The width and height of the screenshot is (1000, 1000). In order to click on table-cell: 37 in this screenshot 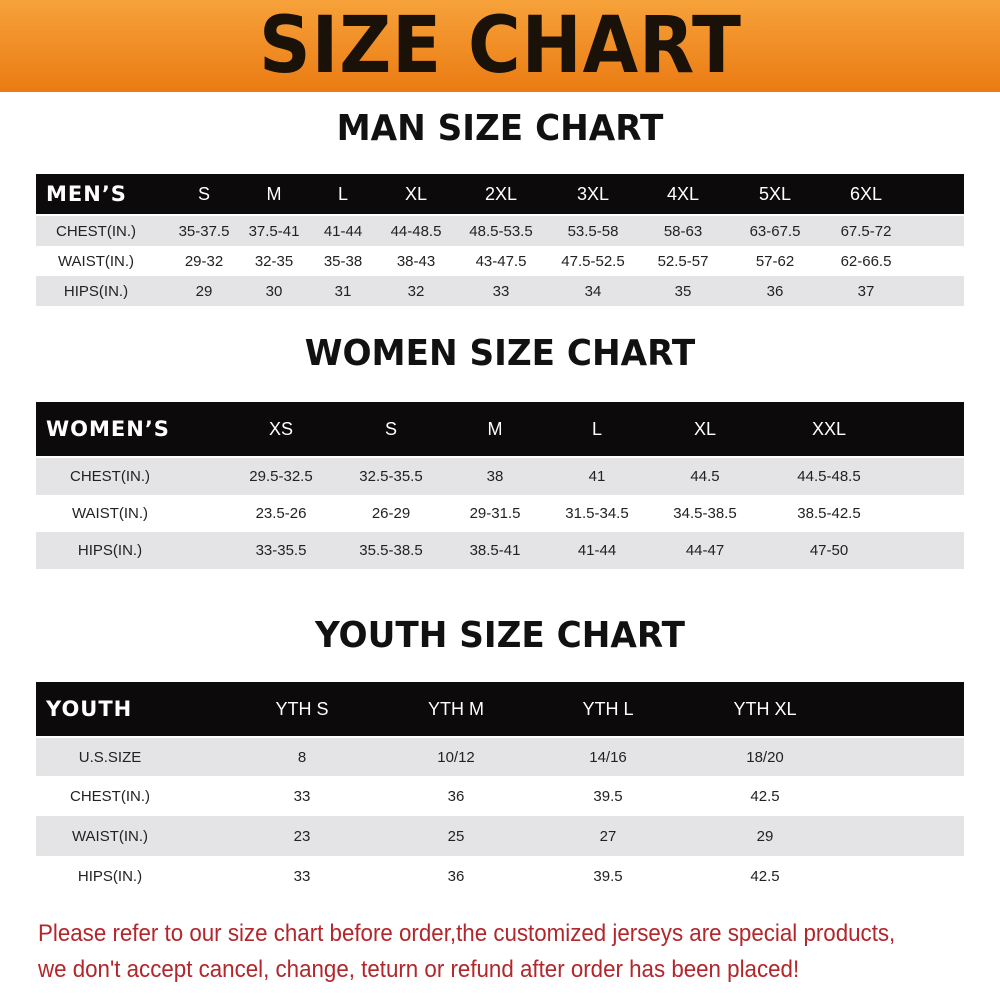, I will do `click(866, 291)`.